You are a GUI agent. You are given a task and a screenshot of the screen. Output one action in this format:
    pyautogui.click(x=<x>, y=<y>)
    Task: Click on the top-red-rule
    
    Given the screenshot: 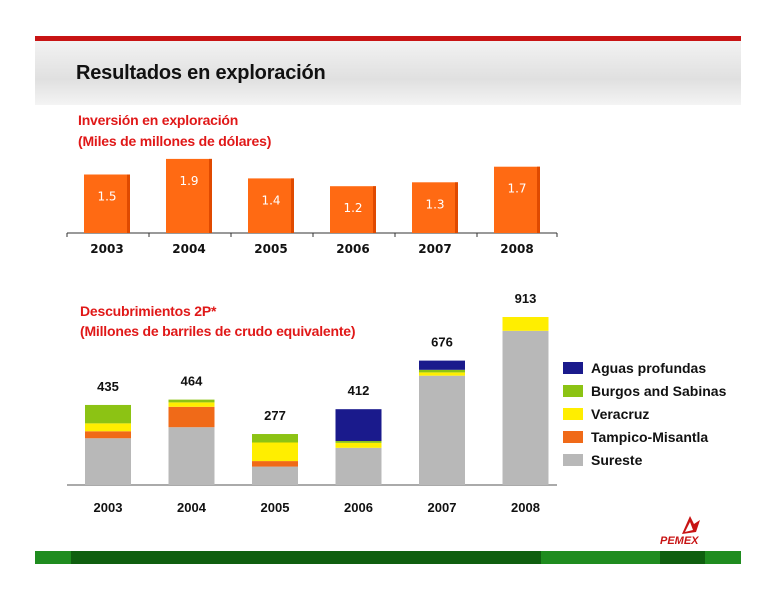 What is the action you would take?
    pyautogui.click(x=388, y=38)
    